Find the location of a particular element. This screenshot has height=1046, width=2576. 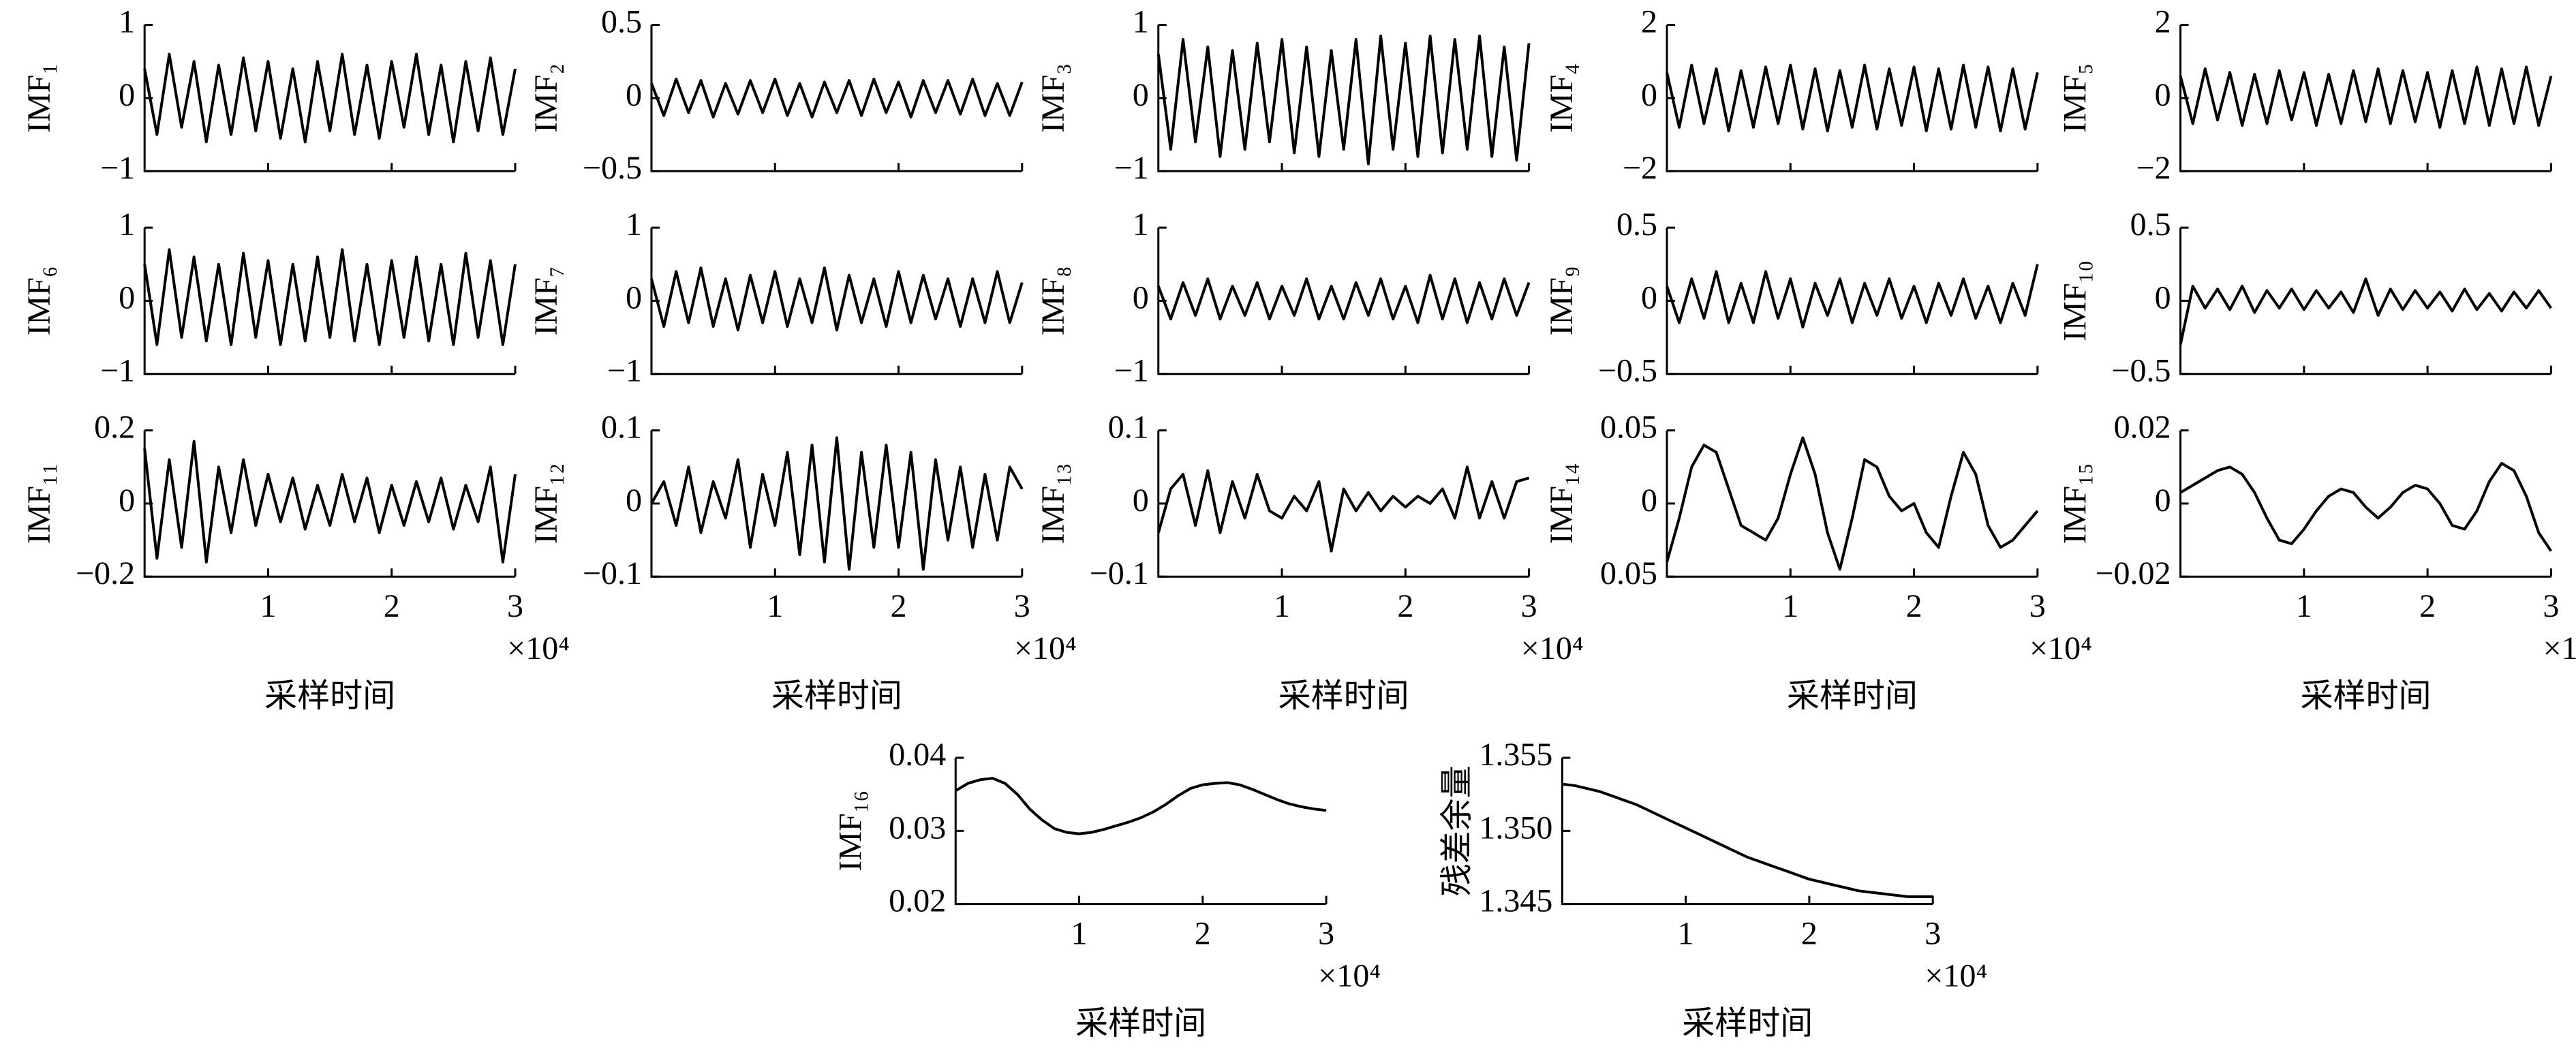

y-tick-label: −0.2 is located at coordinates (105, 573).